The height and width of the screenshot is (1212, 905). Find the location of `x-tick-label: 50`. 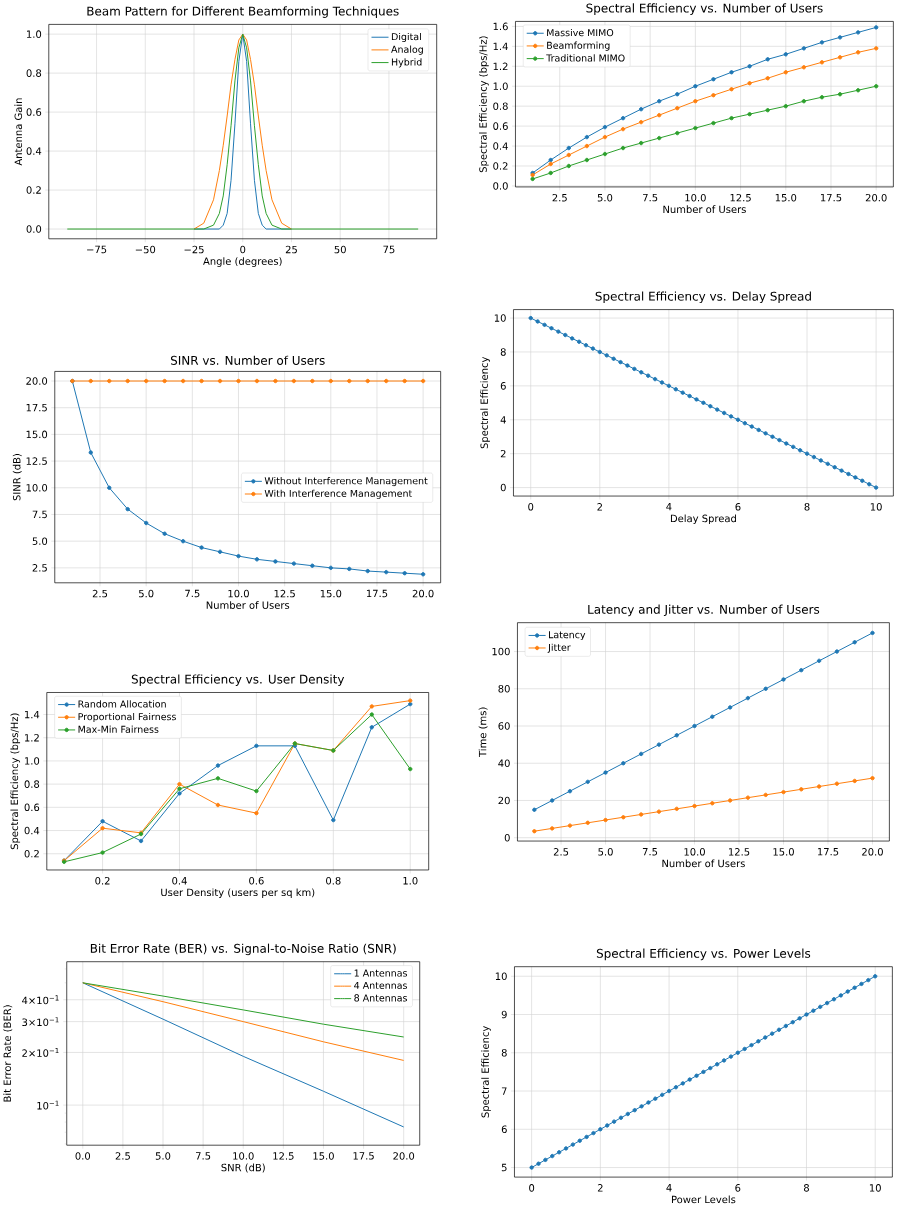

x-tick-label: 50 is located at coordinates (340, 249).